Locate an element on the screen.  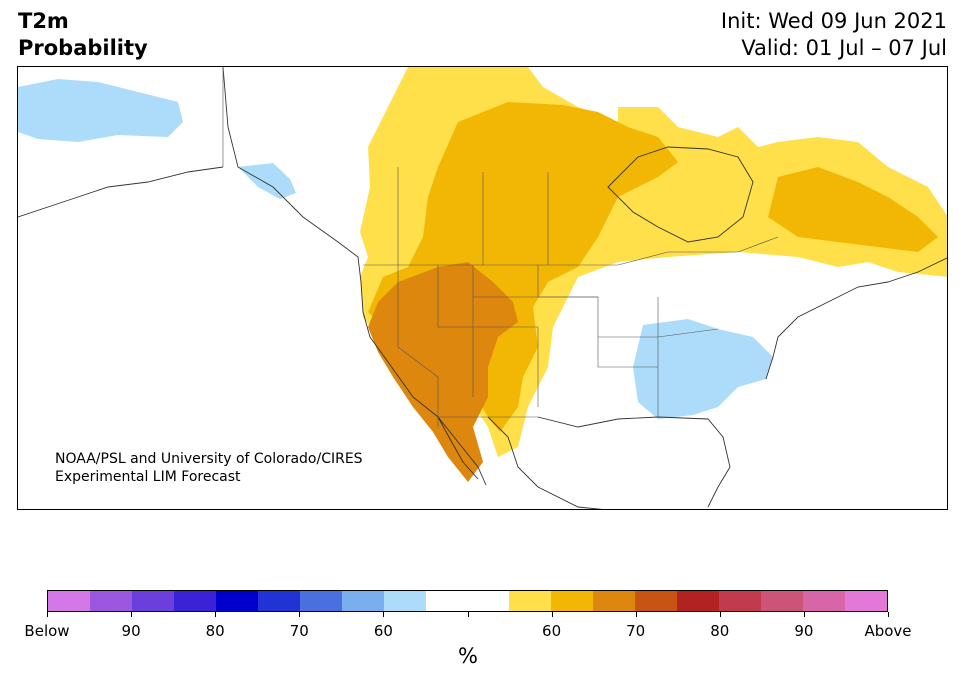
prob-region-orange is located at coordinates (443, 372).